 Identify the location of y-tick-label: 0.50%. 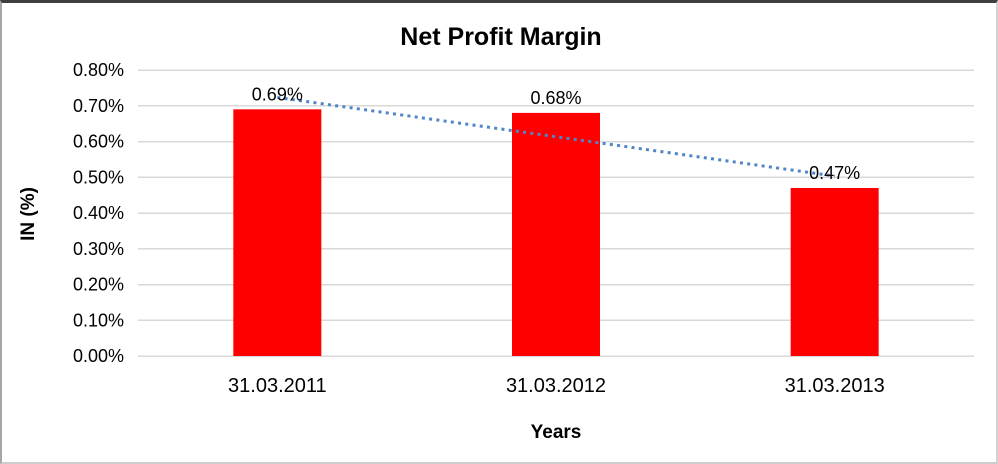
(98, 177).